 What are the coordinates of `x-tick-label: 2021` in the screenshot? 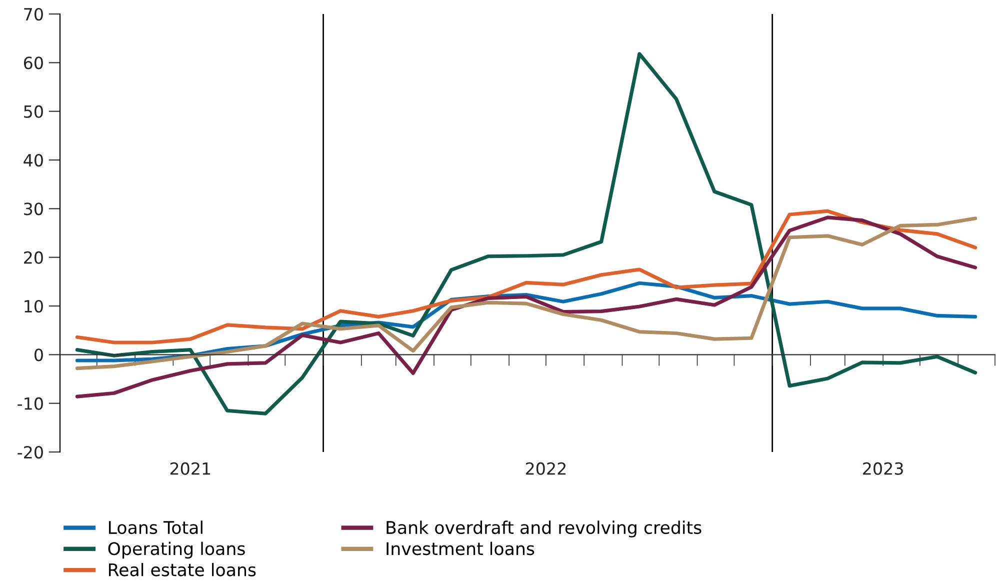 It's located at (190, 468).